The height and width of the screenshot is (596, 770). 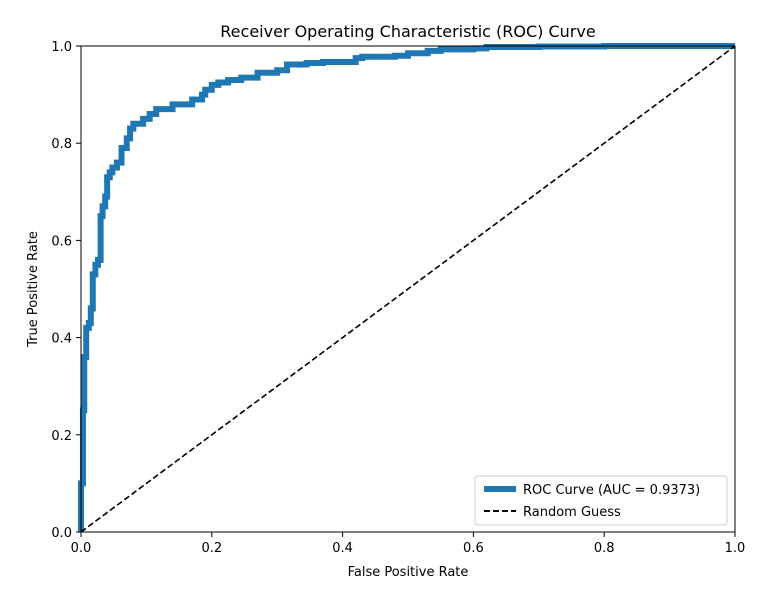 What do you see at coordinates (66, 290) in the screenshot?
I see `y-axis: 0.0 0.2 0.4 0.6 0.8 1.0` at bounding box center [66, 290].